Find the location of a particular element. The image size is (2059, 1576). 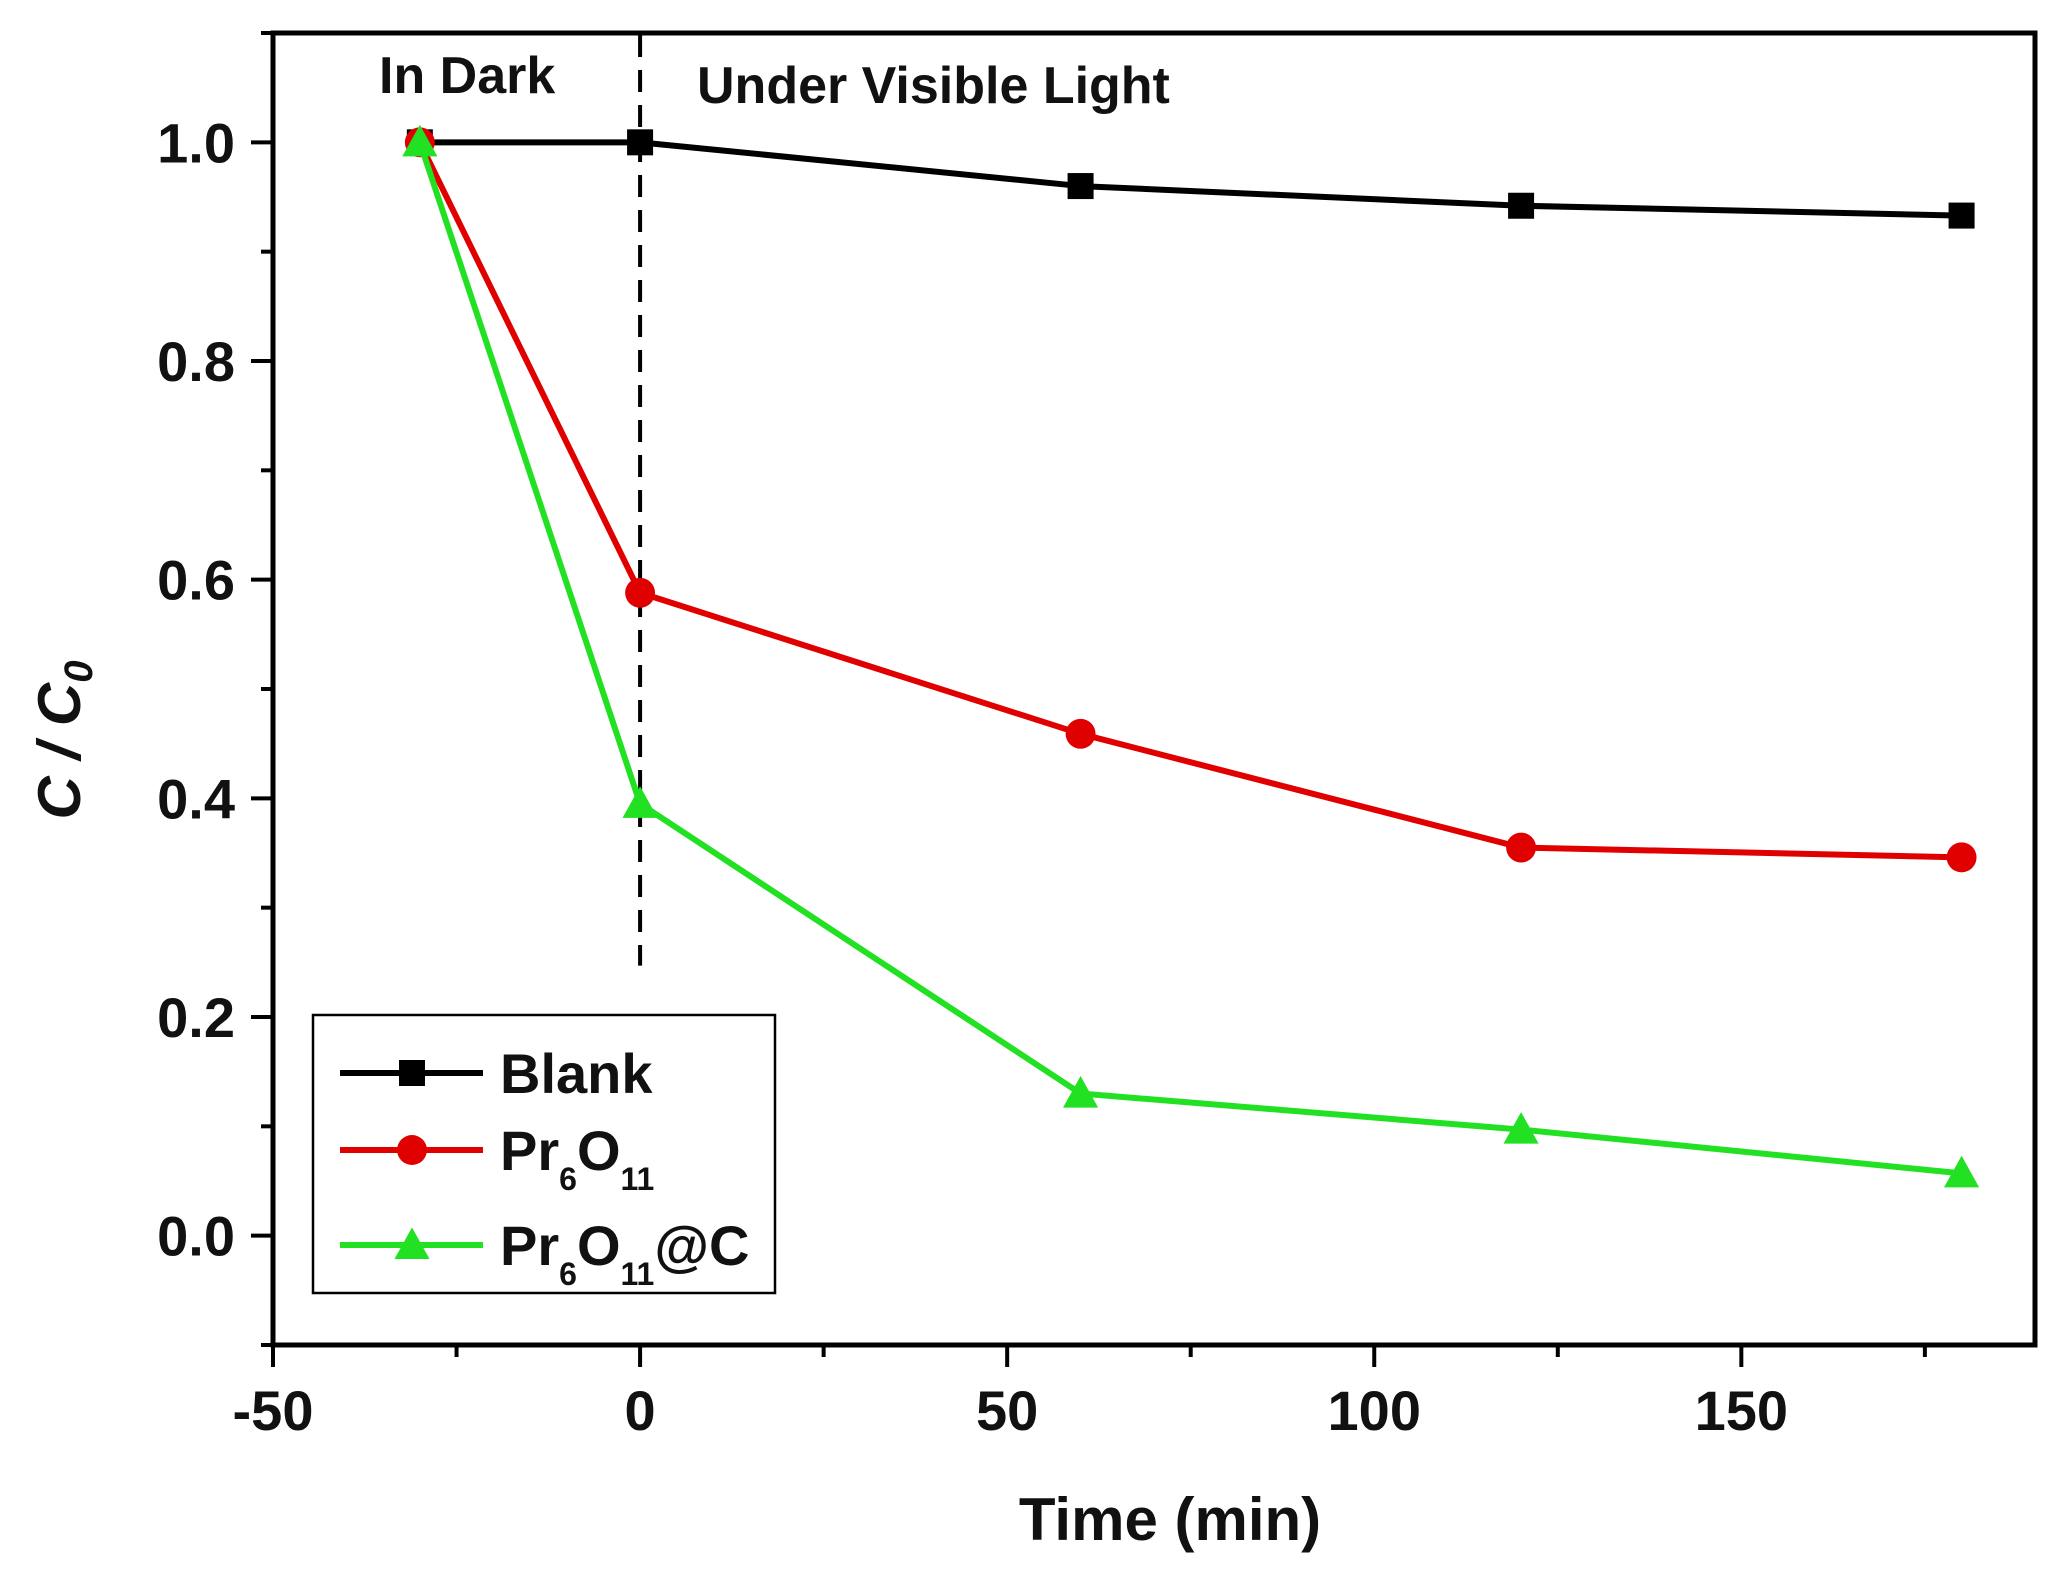

legend-label-blank: Blank is located at coordinates (576, 1073).